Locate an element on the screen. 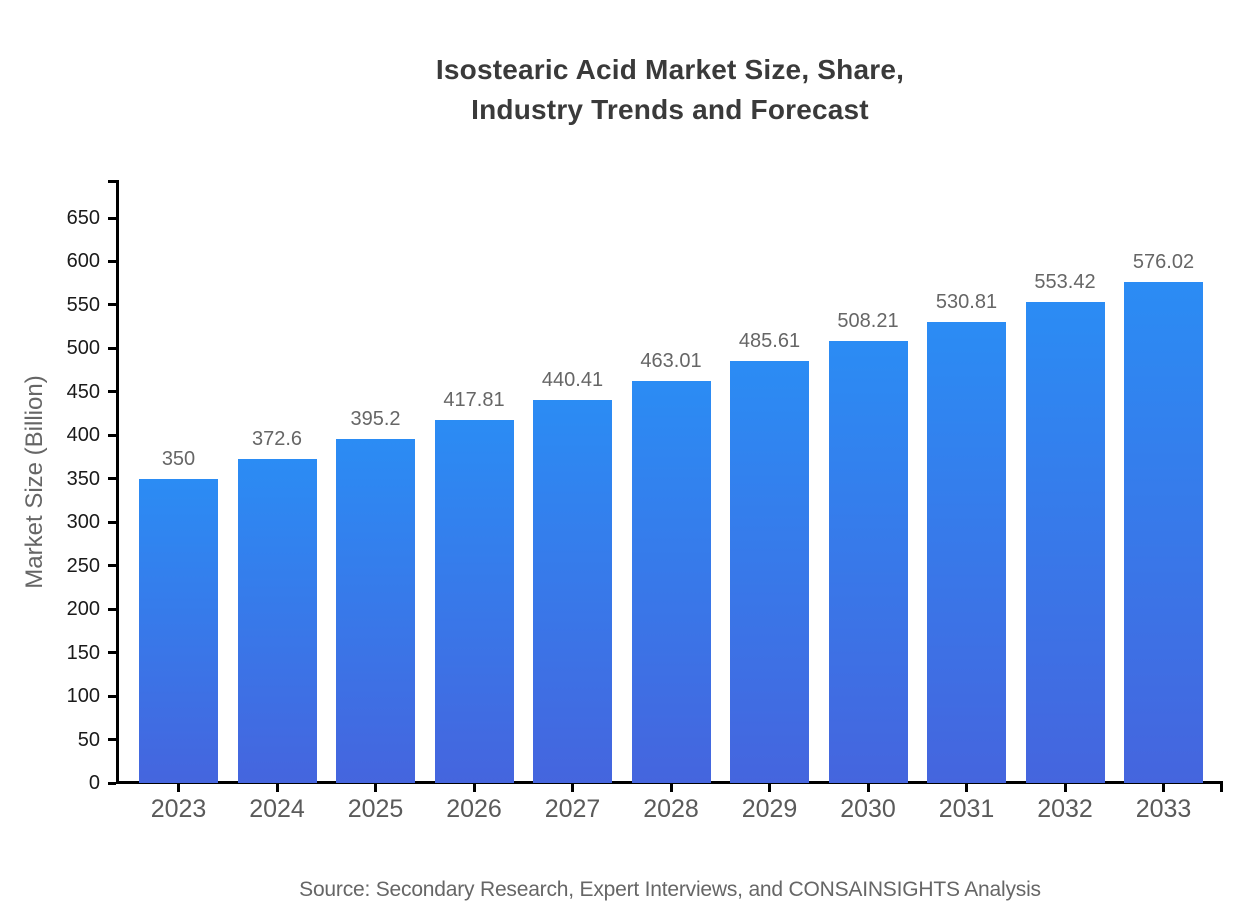 This screenshot has height=920, width=1260. x-axis-end-cap is located at coordinates (1221, 788).